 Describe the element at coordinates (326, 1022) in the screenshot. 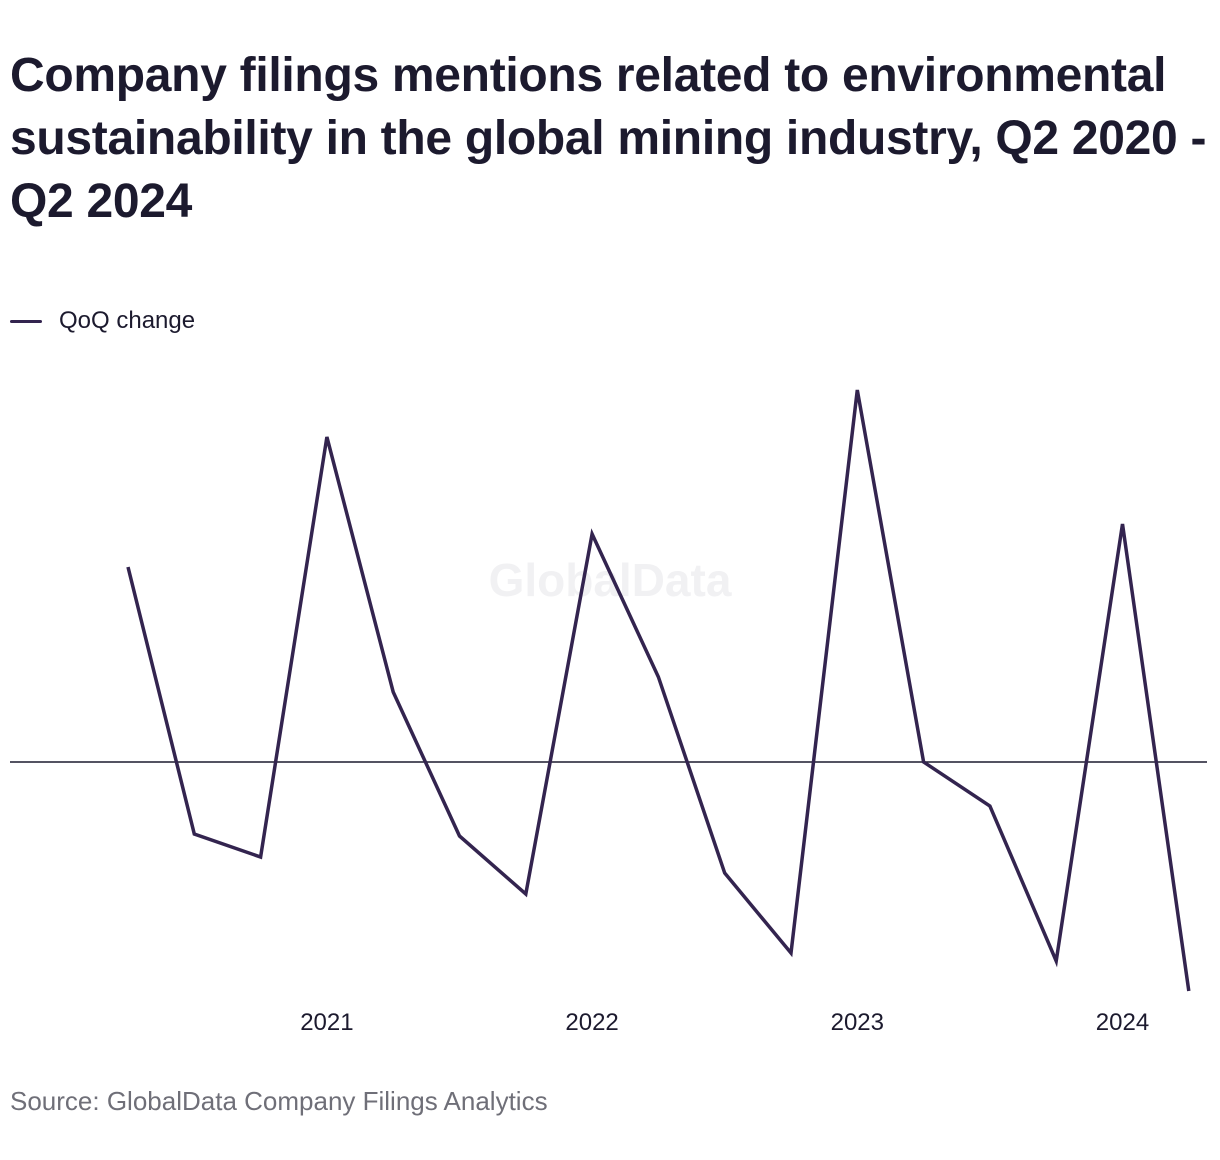

I see `x-tick-label-2021: 2021` at that location.